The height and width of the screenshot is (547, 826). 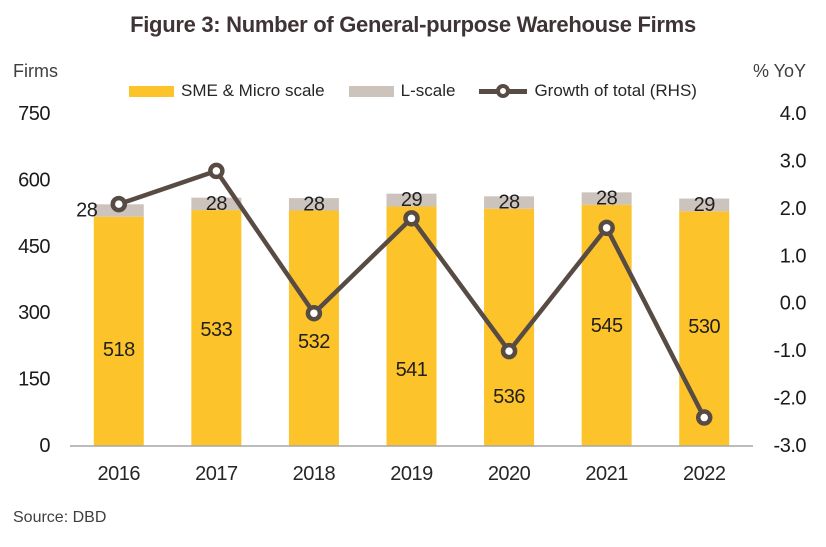 What do you see at coordinates (412, 370) in the screenshot?
I see `bar-value-label: 541` at bounding box center [412, 370].